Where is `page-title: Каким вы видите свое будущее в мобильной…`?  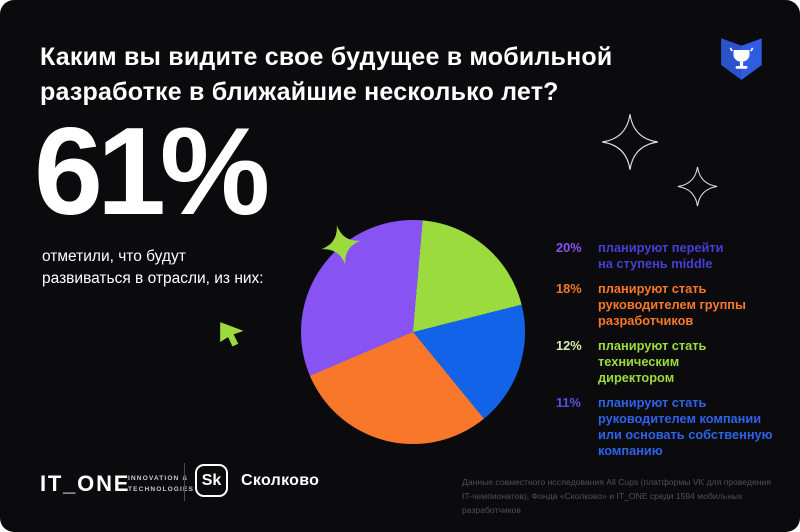 page-title: Каким вы видите свое будущее в мобильной… is located at coordinates (326, 74).